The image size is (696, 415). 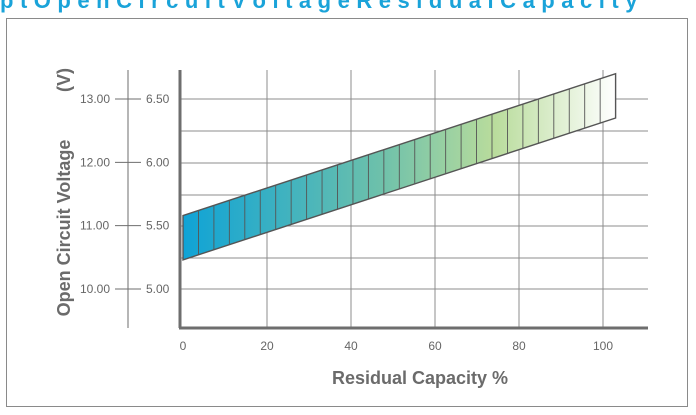 I want to click on y-tick-label-6v: 5.50, so click(x=158, y=226).